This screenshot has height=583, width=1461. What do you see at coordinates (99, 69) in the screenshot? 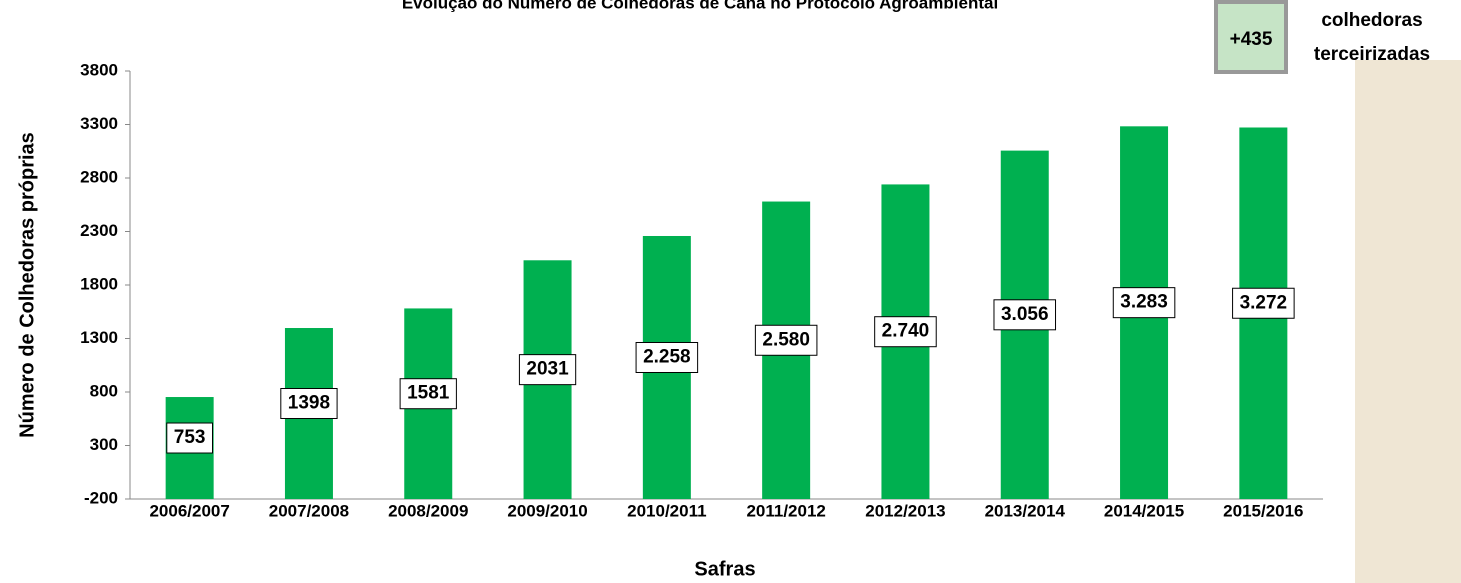
I see `y-tick-label: 3800` at bounding box center [99, 69].